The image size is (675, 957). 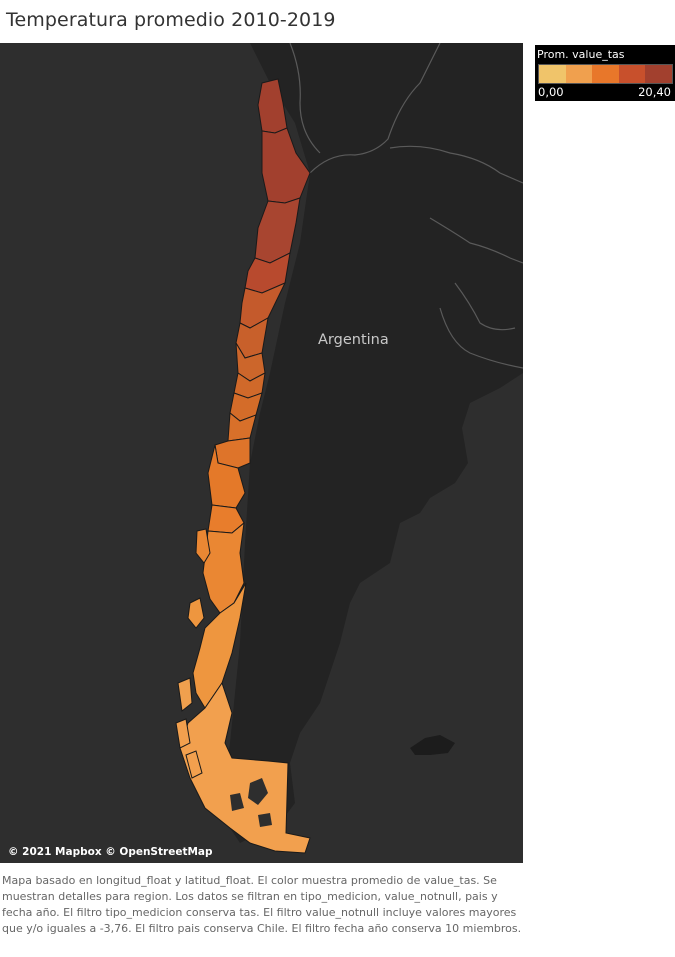 What do you see at coordinates (251, 802) in the screenshot?
I see `inlets` at bounding box center [251, 802].